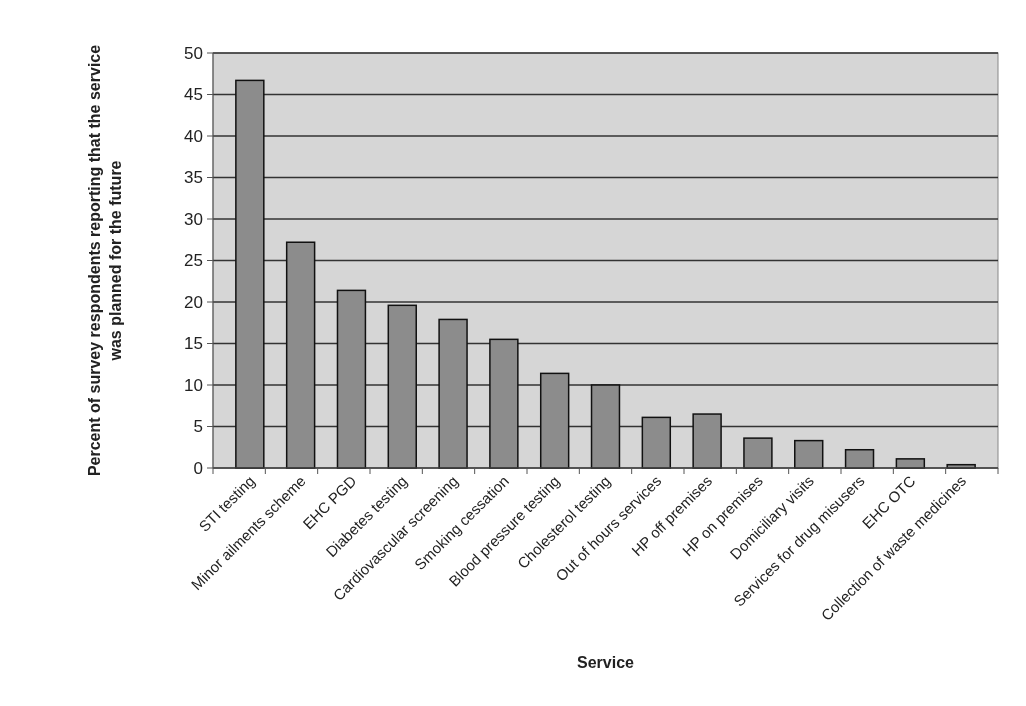 This screenshot has width=1026, height=706. I want to click on y-tick-label: 5, so click(198, 427).